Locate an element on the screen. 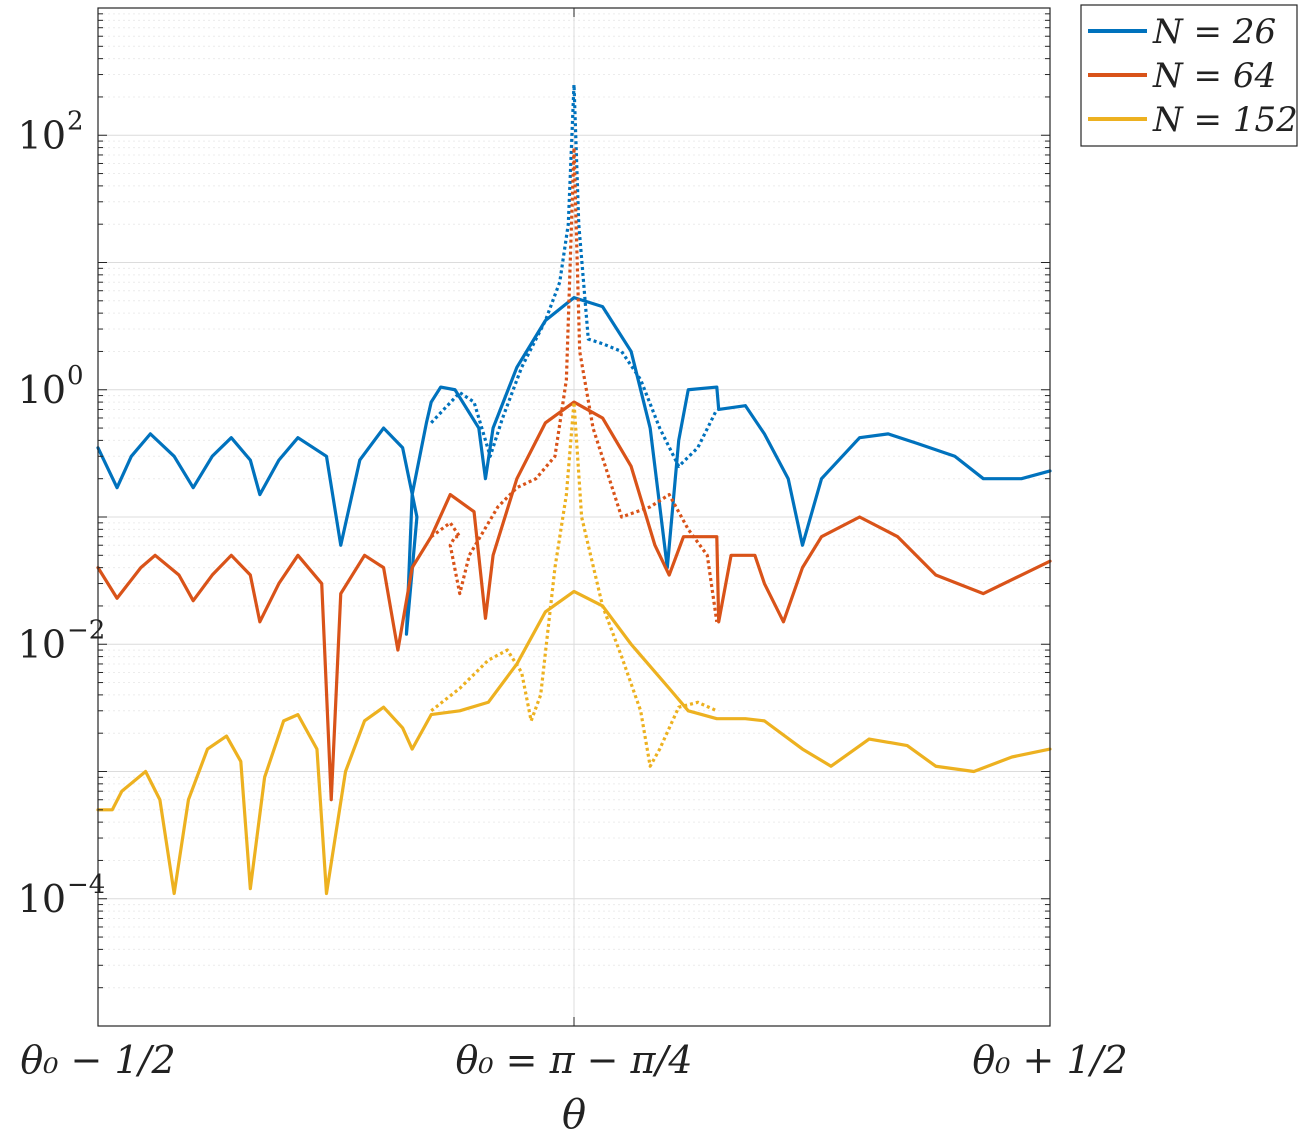 The height and width of the screenshot is (1143, 1305). x-tick-labels: θ₀ − 1/2 θ₀ = π − π/4 θ₀ + 1/2 is located at coordinates (573, 1060).